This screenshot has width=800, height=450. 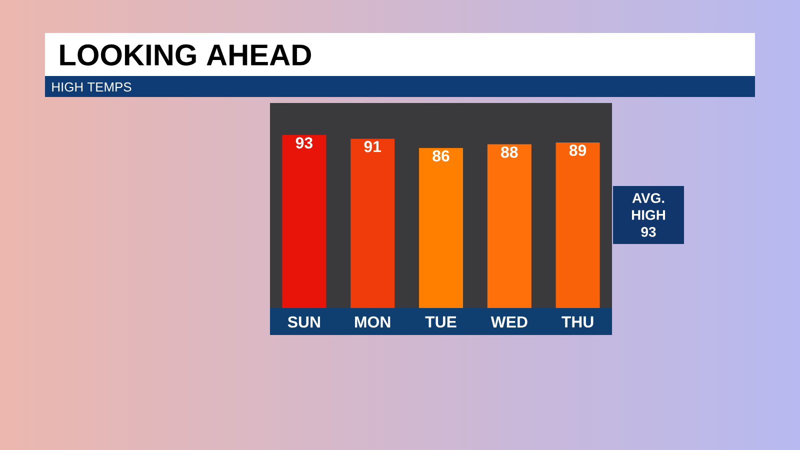 I want to click on text: AVG. HIGH 93, so click(x=649, y=215).